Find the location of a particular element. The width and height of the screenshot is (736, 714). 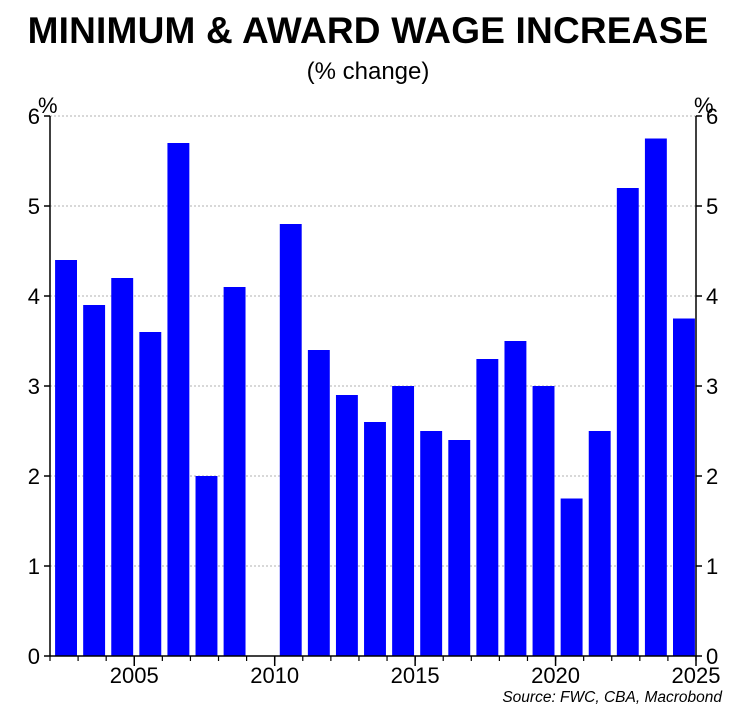

bar-2024 is located at coordinates (684, 487).